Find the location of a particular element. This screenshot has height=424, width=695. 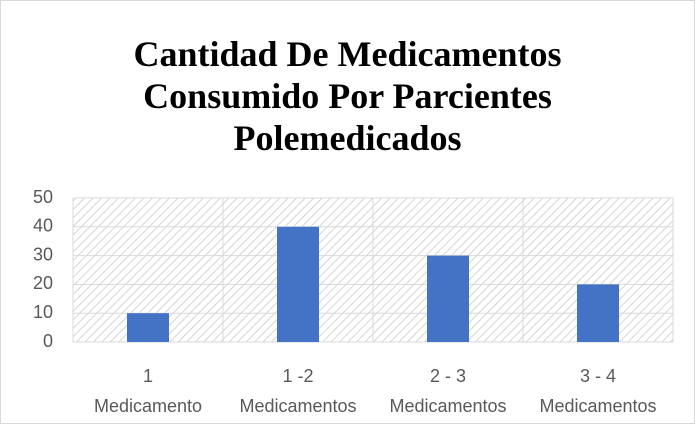

x-tick-label: 2 - 3 Medicamentos is located at coordinates (448, 391).